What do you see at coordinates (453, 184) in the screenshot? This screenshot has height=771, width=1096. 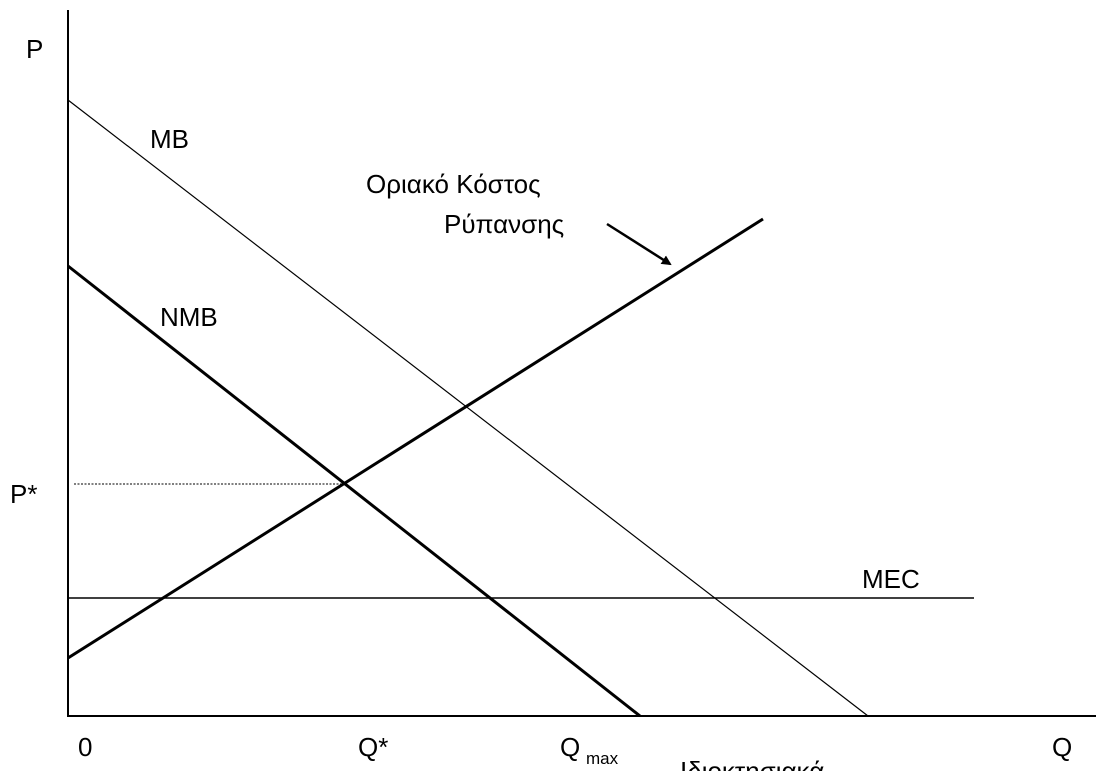 I see `cost-label: Οριακό Κόστος` at bounding box center [453, 184].